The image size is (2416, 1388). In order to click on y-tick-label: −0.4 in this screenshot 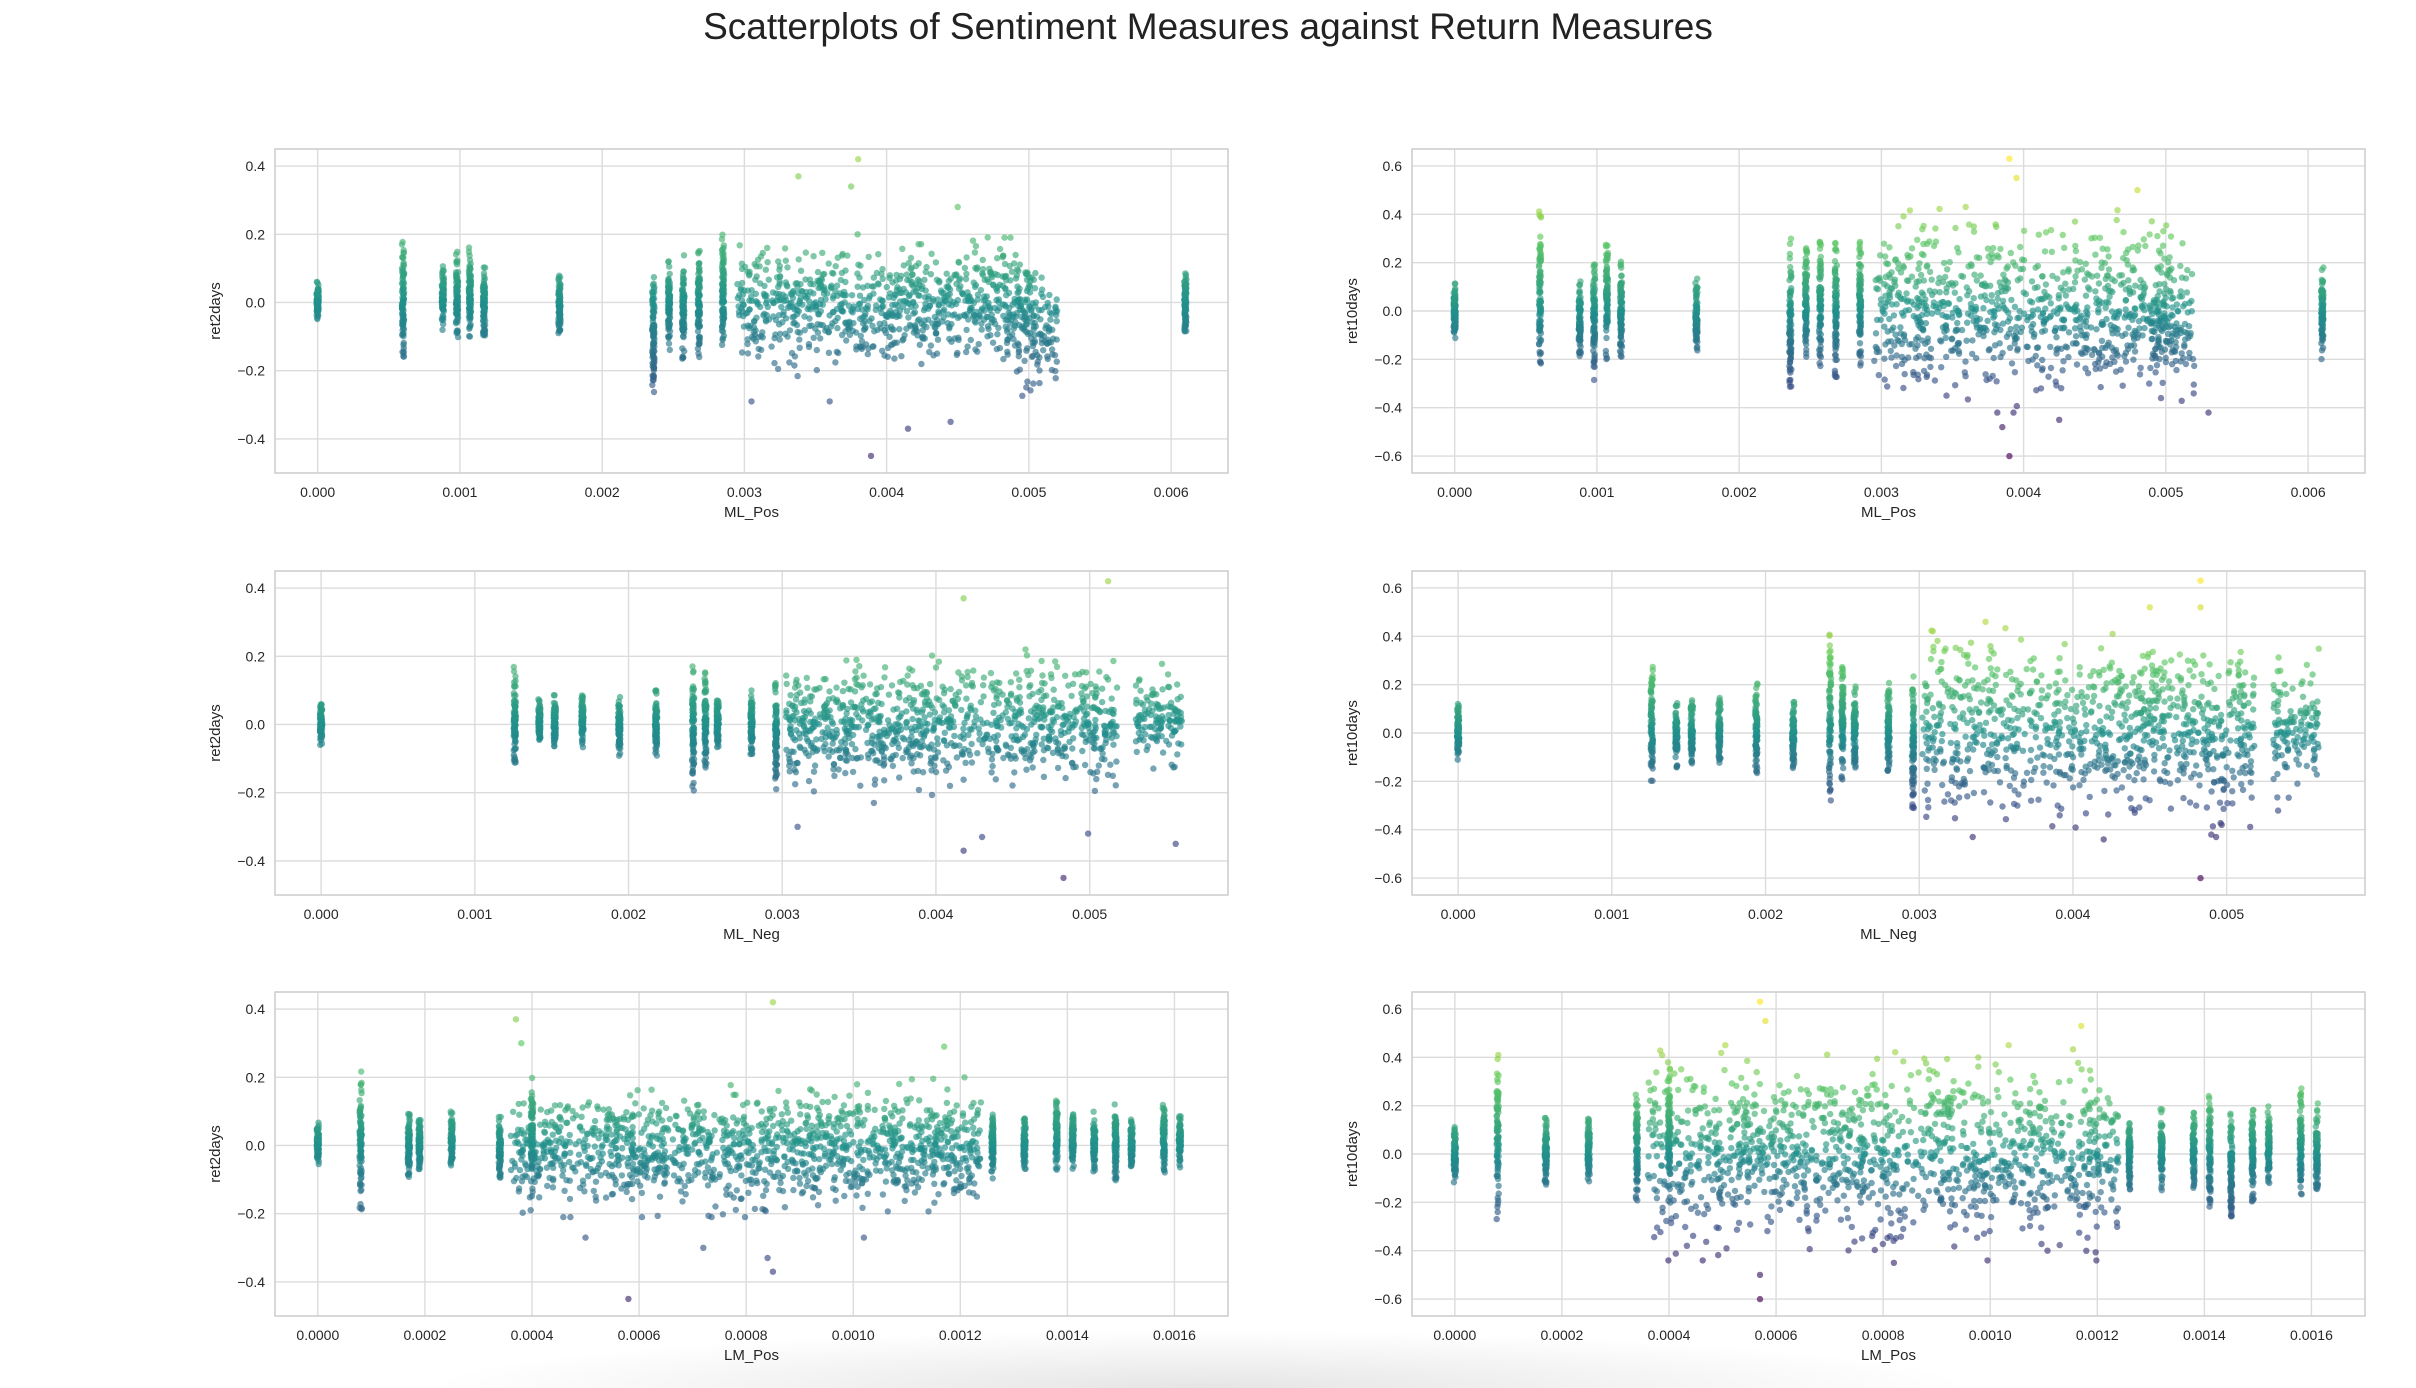, I will do `click(251, 861)`.